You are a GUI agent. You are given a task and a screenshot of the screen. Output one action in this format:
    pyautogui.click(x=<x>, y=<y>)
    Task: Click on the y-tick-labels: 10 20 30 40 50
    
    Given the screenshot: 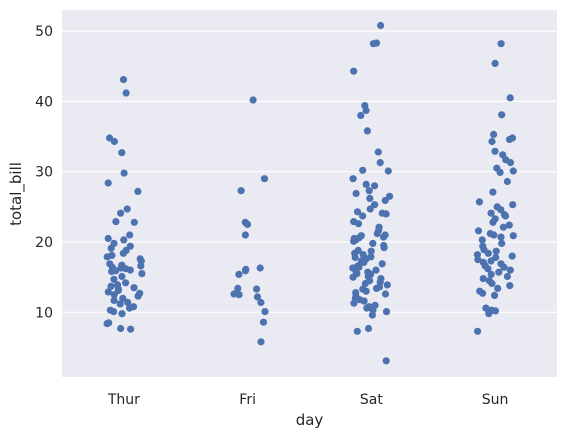 What is the action you would take?
    pyautogui.click(x=44, y=172)
    